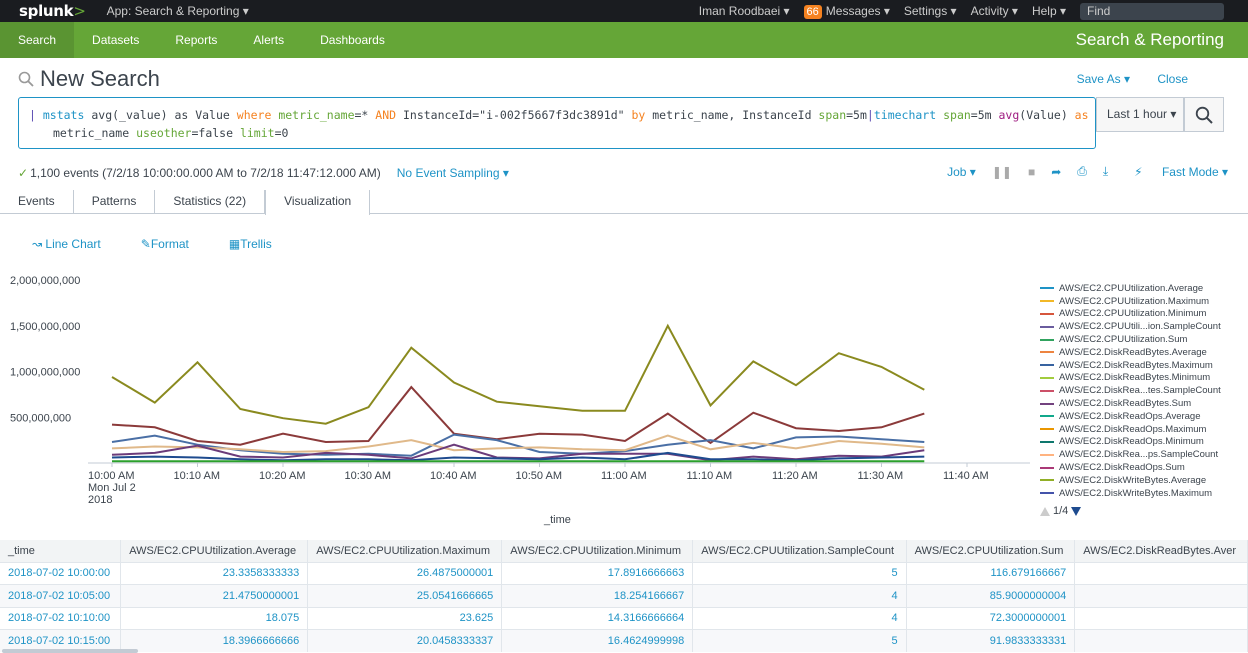 The width and height of the screenshot is (1248, 653). What do you see at coordinates (961, 171) in the screenshot?
I see `job-menu: Job ▾` at bounding box center [961, 171].